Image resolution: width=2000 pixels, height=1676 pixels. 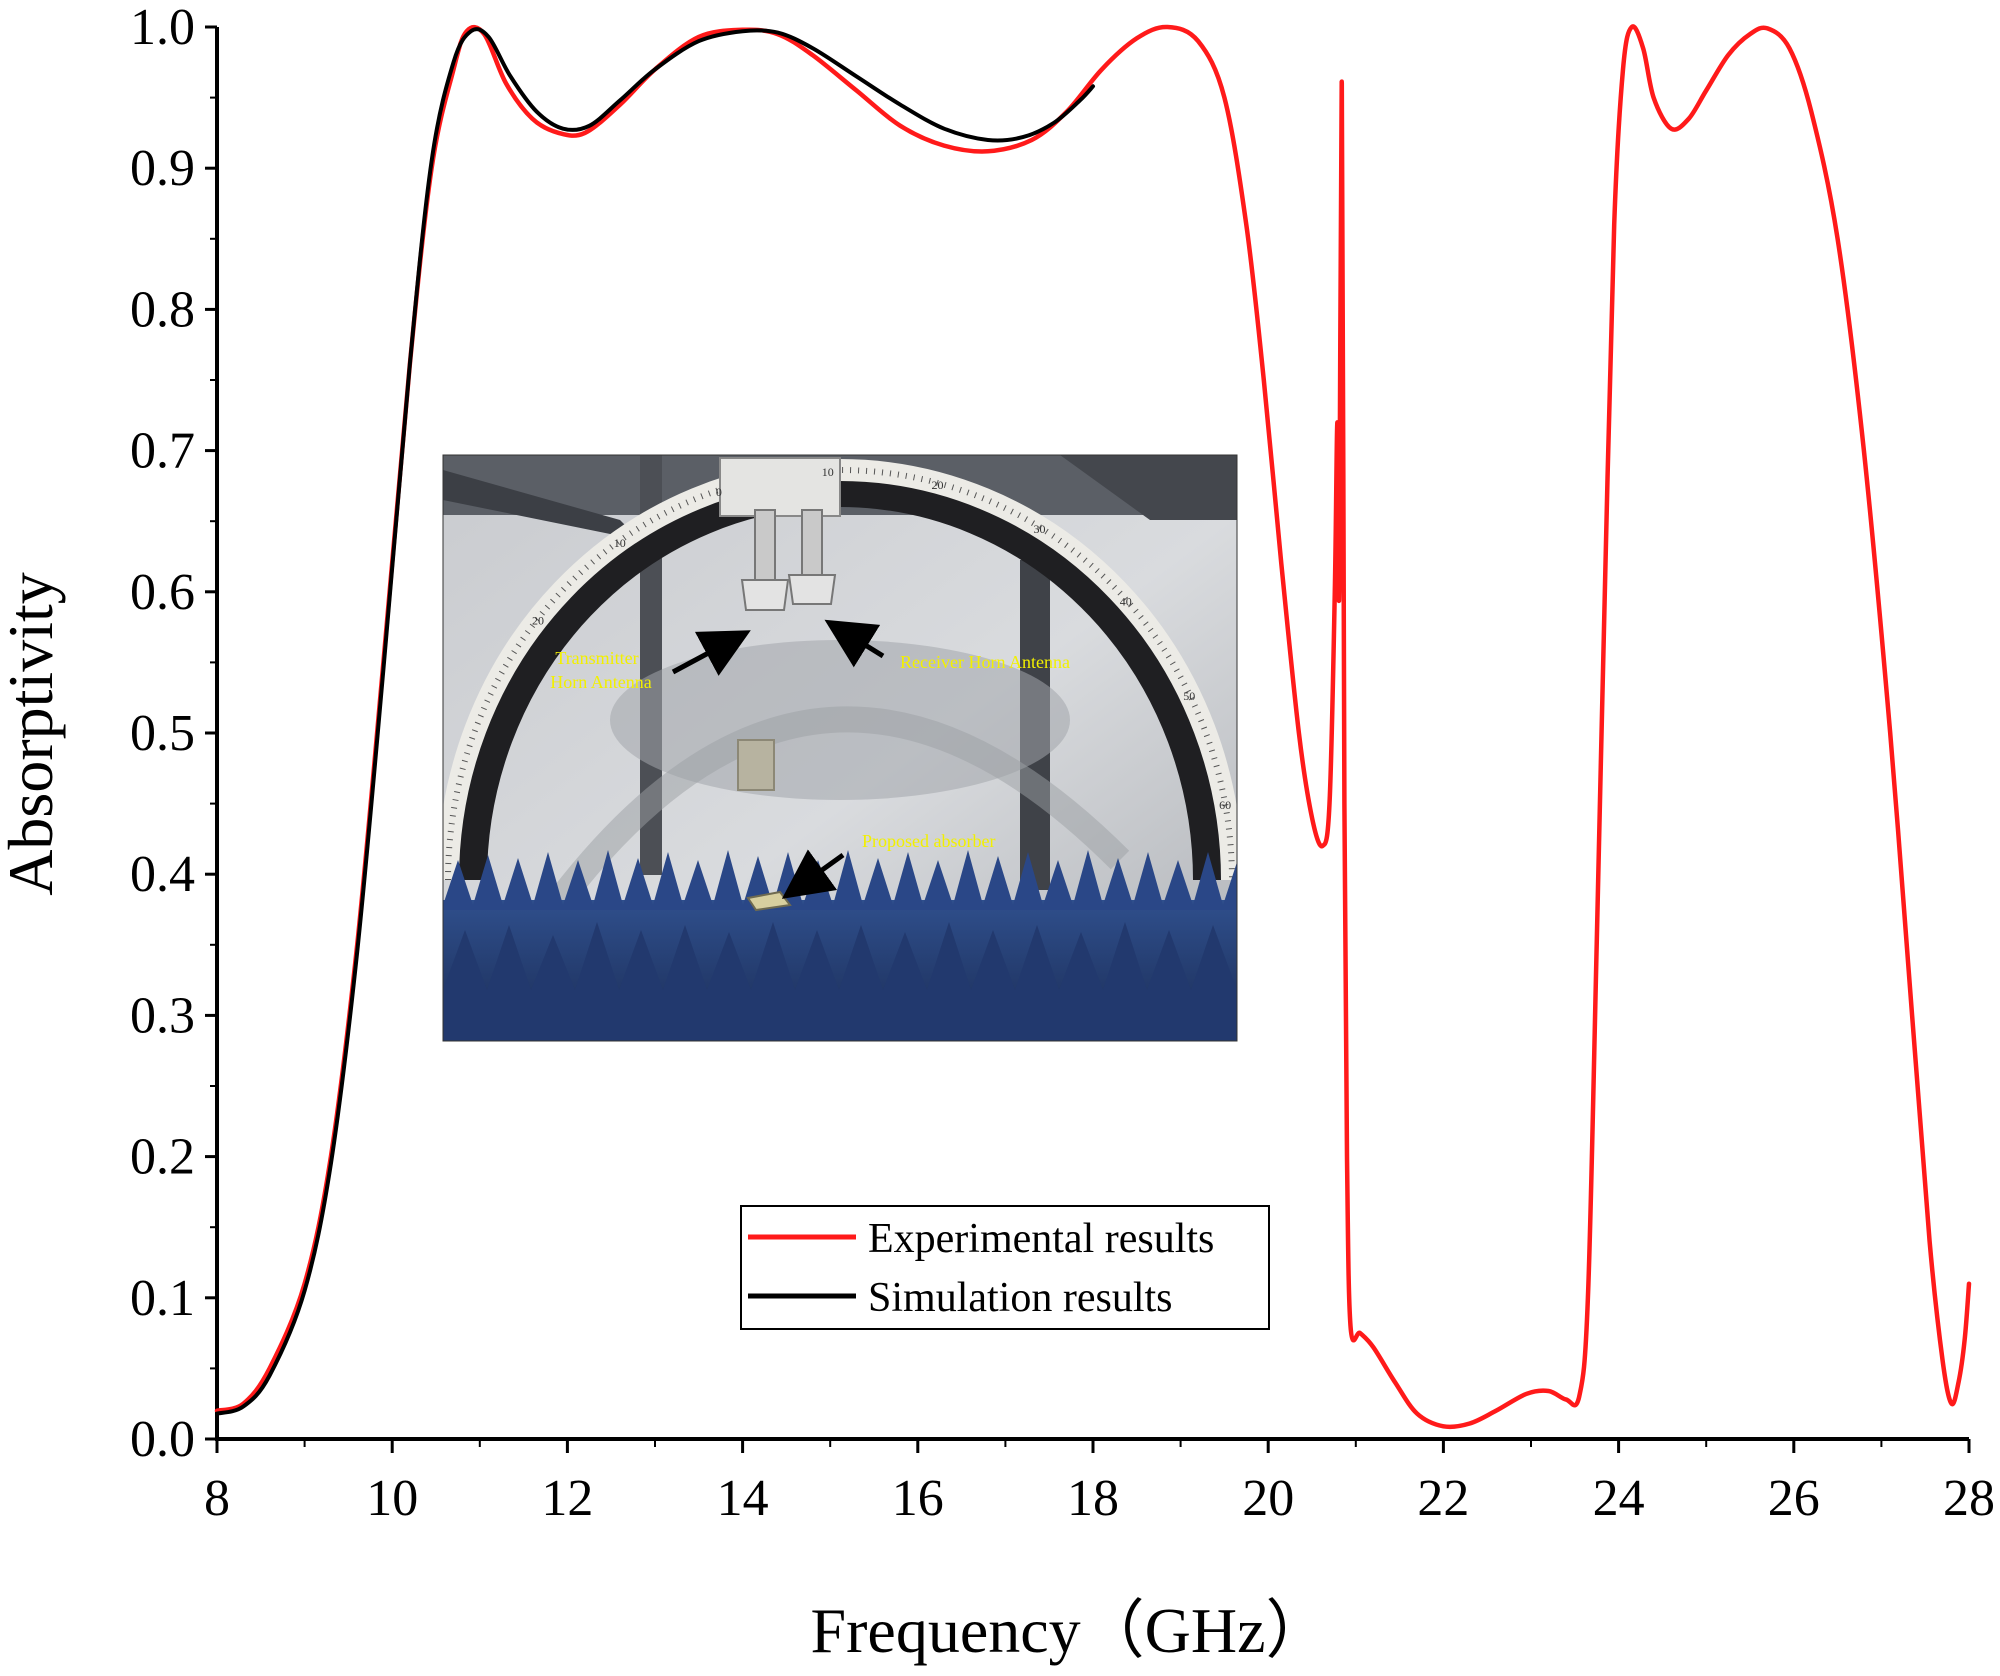 I want to click on photo-arc-tick-label: 30, so click(x=1040, y=529).